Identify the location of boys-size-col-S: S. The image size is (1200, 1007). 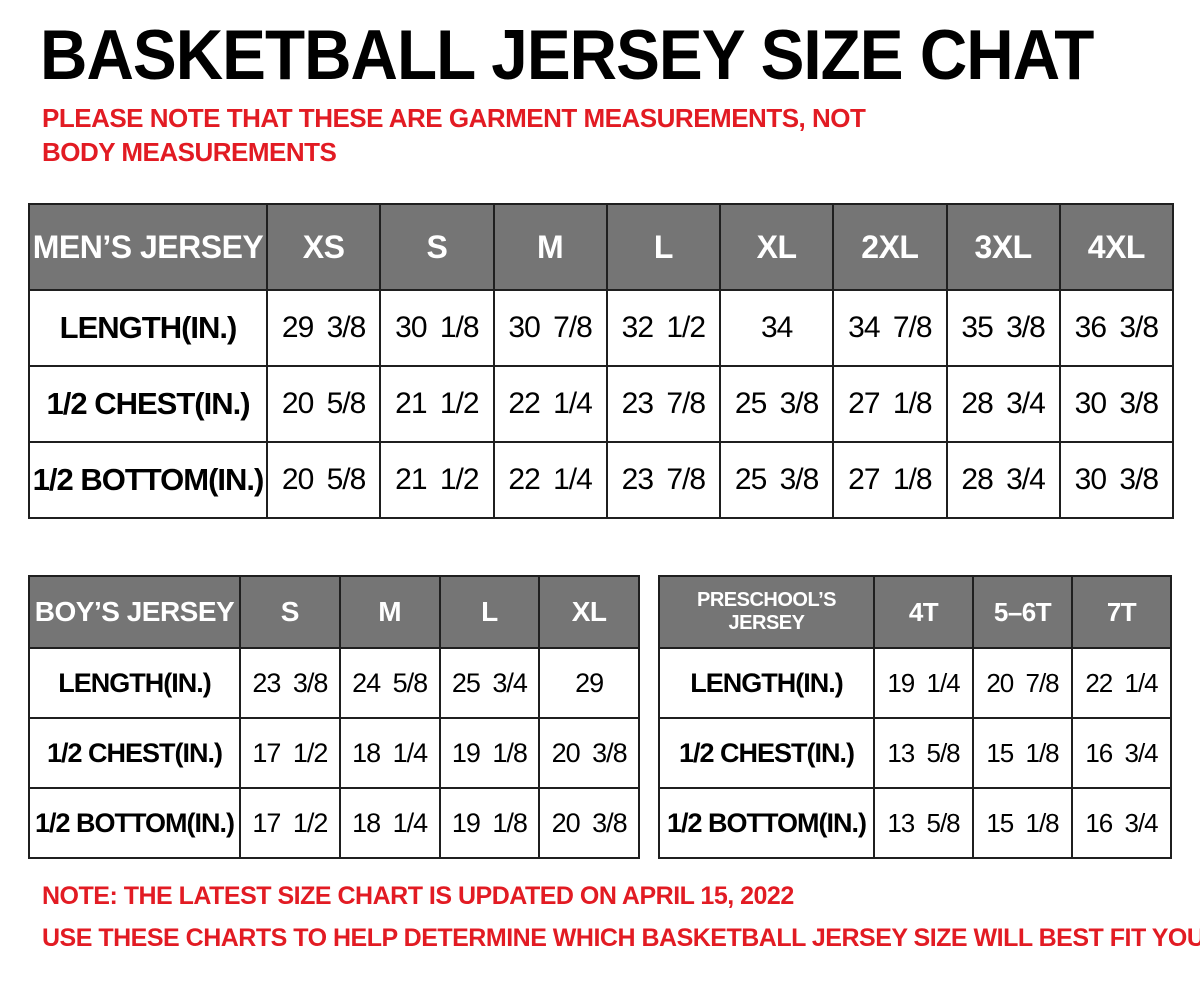
(290, 612).